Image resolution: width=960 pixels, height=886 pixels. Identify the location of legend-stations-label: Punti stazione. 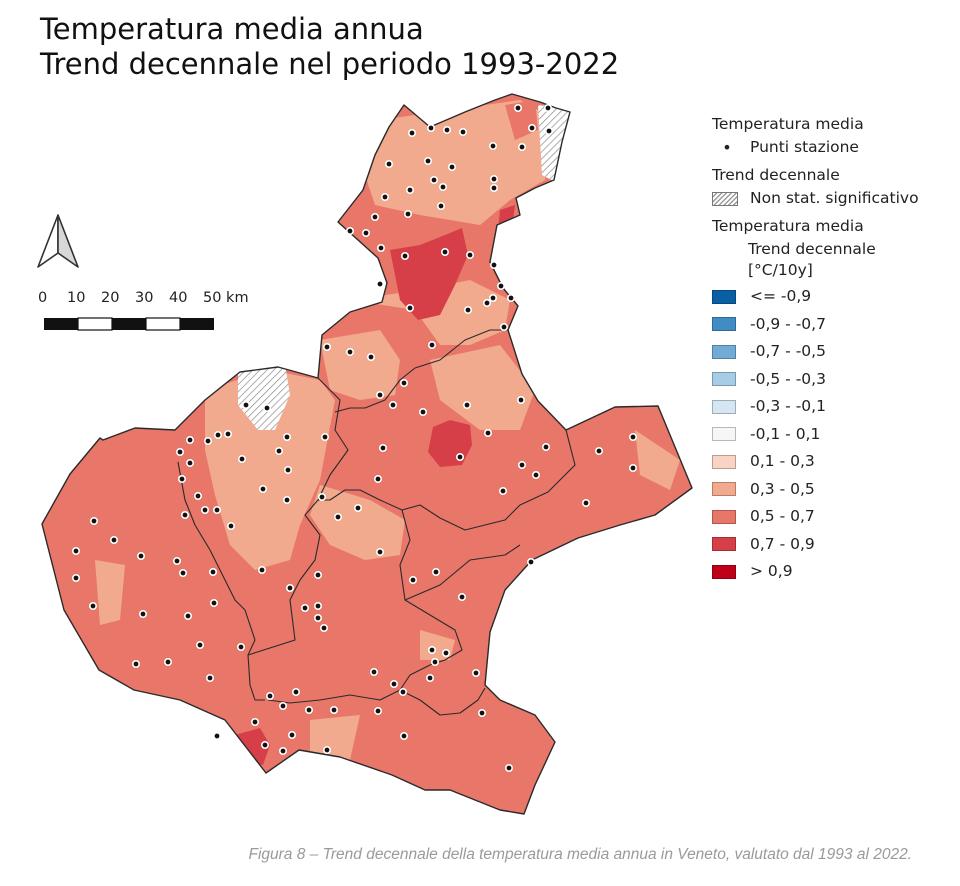
(804, 147).